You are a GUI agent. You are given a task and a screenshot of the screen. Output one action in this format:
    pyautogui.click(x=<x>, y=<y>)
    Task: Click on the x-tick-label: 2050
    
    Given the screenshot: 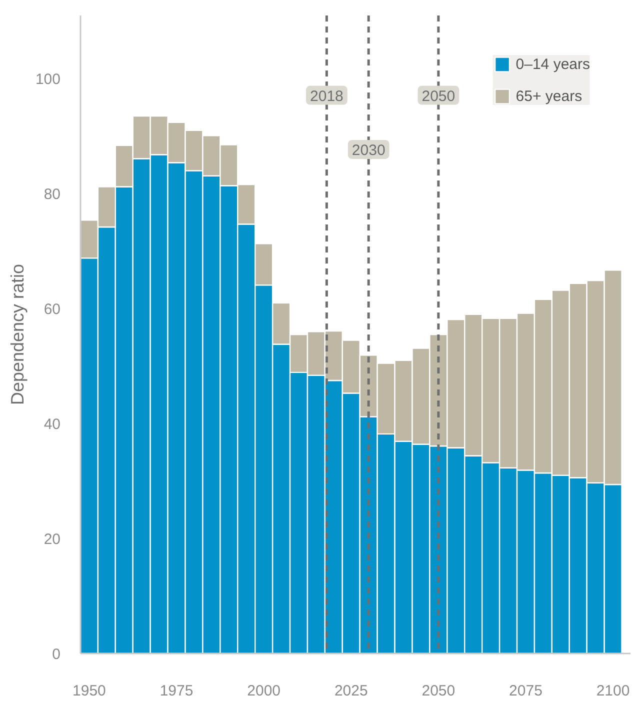 What is the action you would take?
    pyautogui.click(x=439, y=691)
    